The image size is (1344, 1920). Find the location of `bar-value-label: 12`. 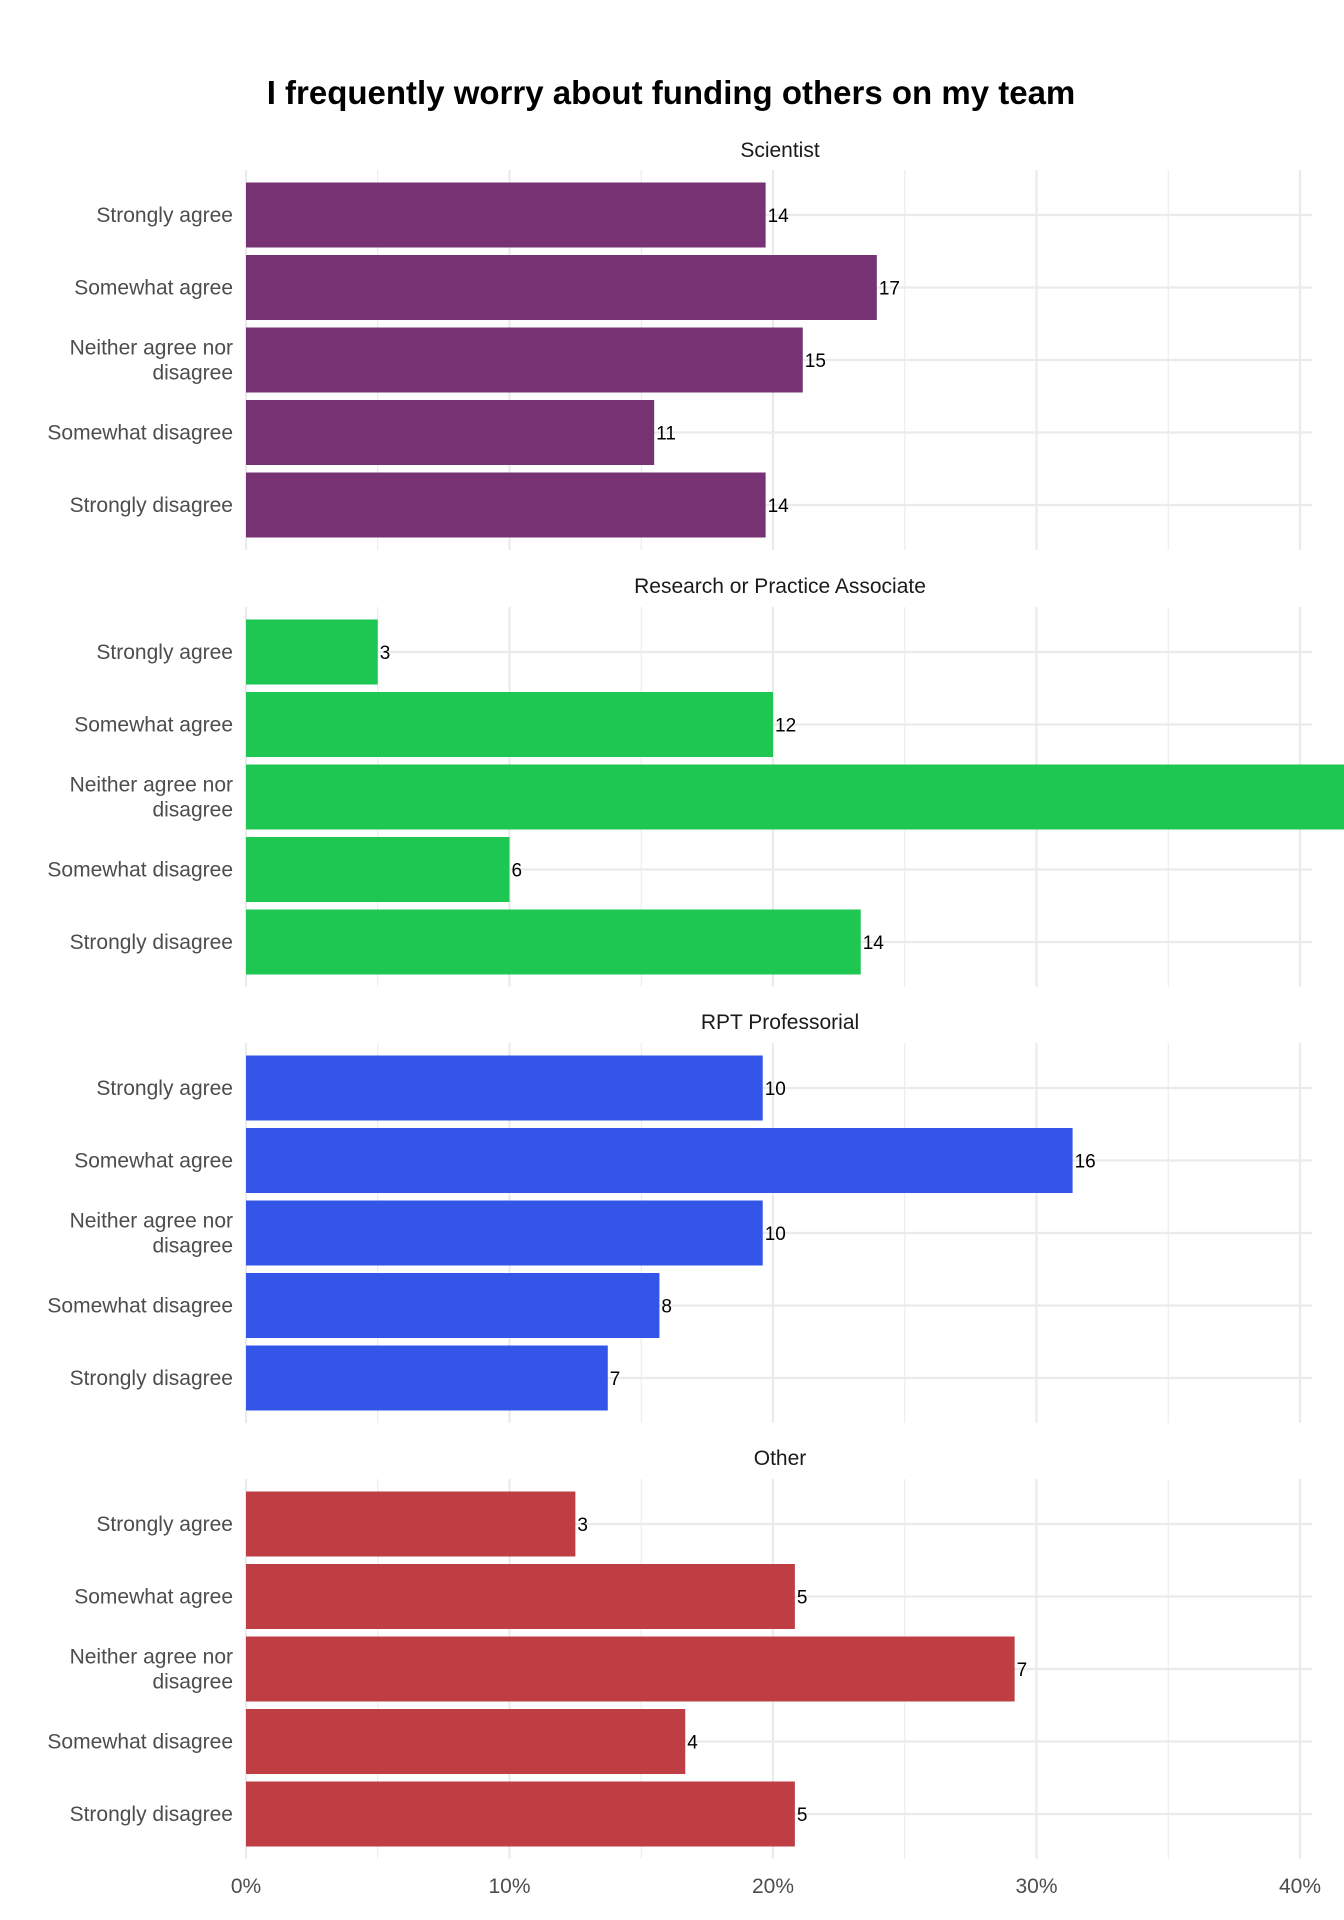

bar-value-label: 12 is located at coordinates (785, 726).